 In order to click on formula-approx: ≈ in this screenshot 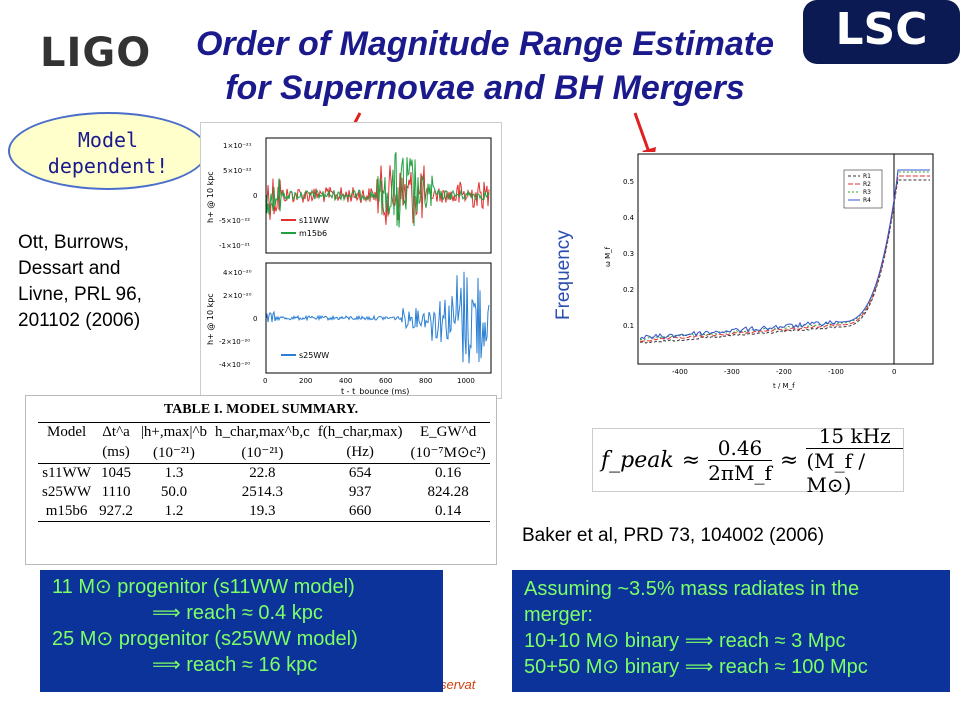, I will do `click(691, 460)`.